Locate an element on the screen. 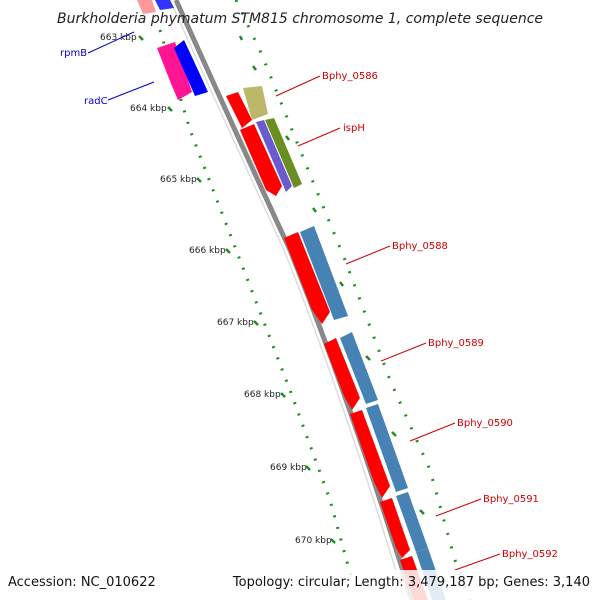  kbp-tick-label: 667 kbp is located at coordinates (235, 323).